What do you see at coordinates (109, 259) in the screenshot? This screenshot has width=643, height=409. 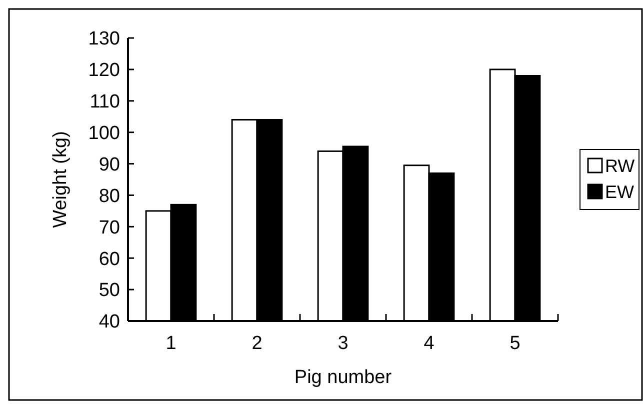 I see `y-tick-label: 60` at bounding box center [109, 259].